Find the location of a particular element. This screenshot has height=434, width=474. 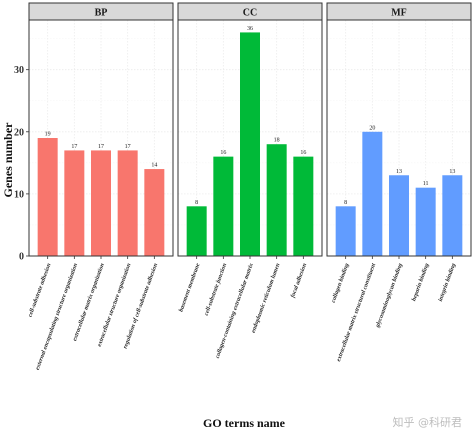

x-tick-label: endoplasmic reticulum lumen is located at coordinates (266, 298).